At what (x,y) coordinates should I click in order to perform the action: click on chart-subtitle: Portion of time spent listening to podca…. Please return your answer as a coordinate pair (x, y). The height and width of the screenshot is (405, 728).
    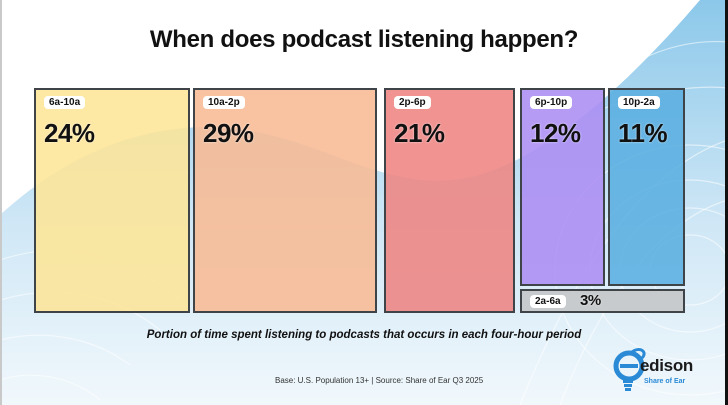
    Looking at the image, I should click on (364, 335).